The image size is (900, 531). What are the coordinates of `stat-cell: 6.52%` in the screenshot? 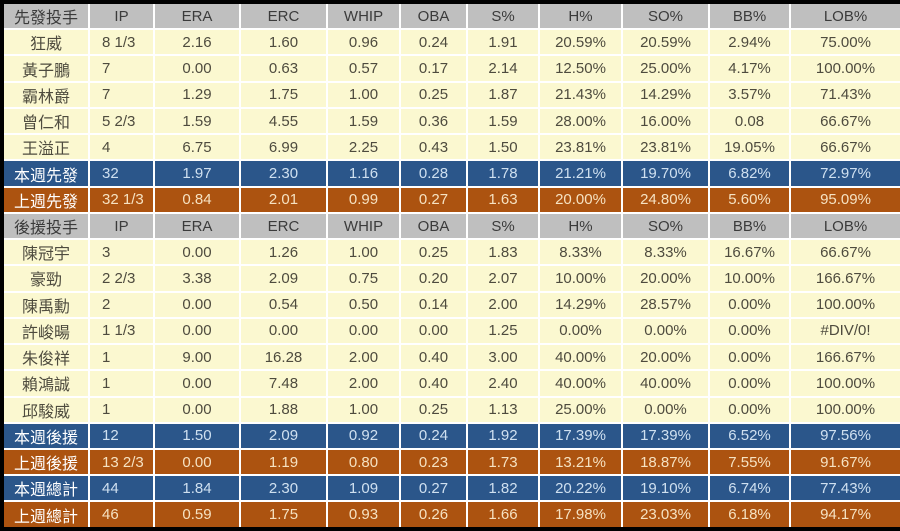 It's located at (749, 436).